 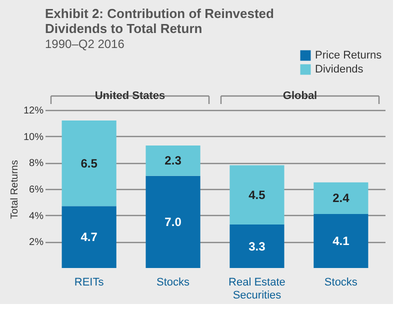 I want to click on data-label: 4.7, so click(x=89, y=237).